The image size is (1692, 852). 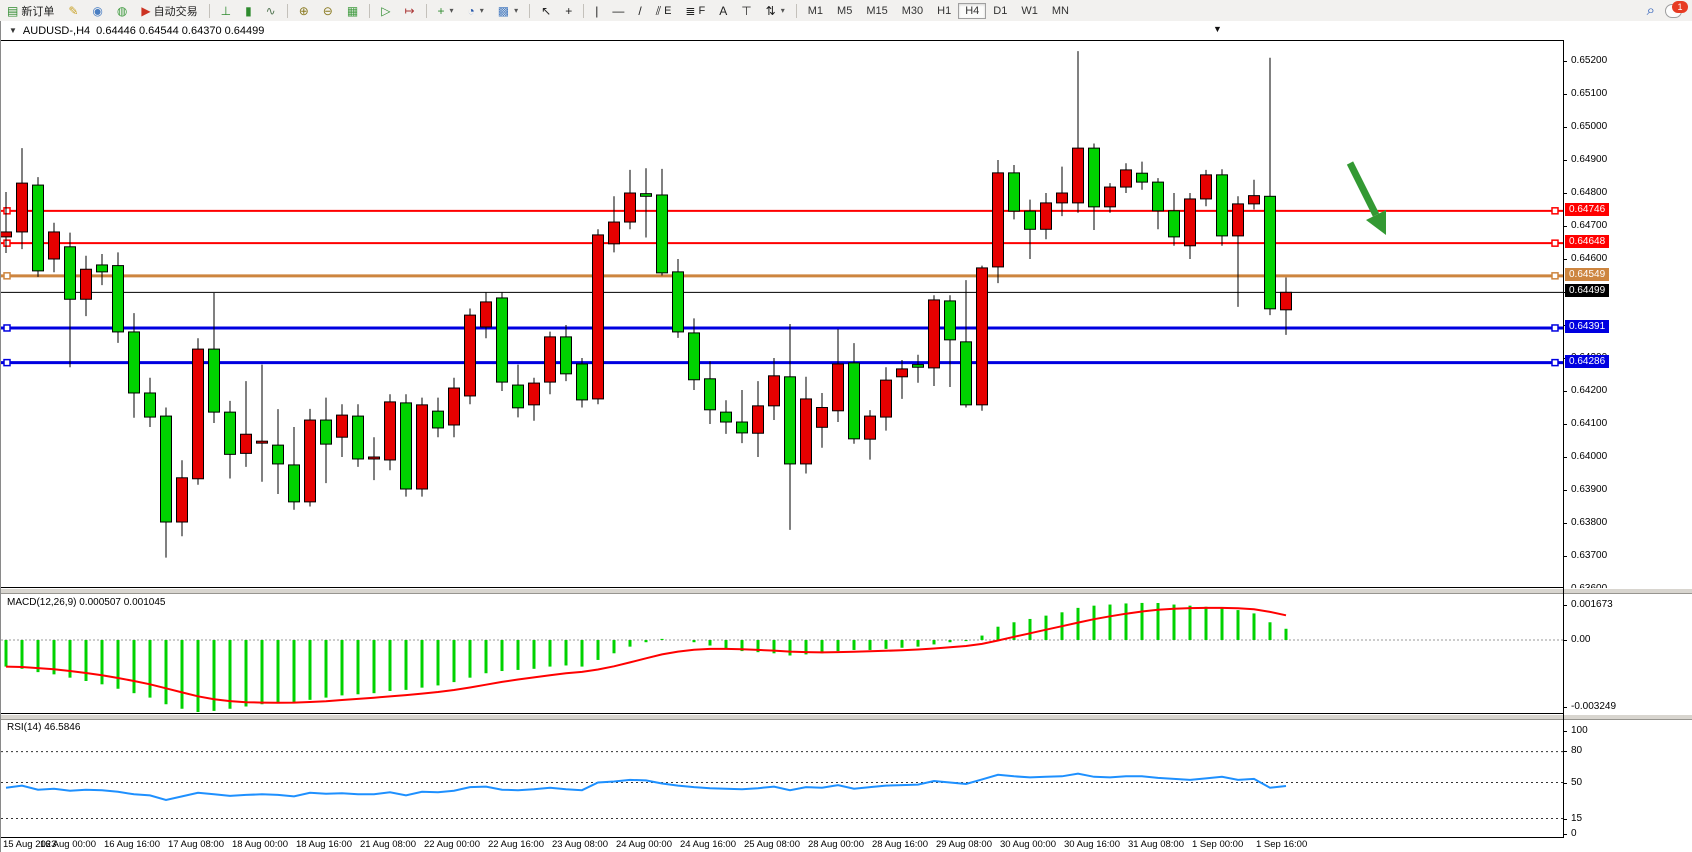 What do you see at coordinates (546, 11) in the screenshot?
I see `cursor-button: ↖` at bounding box center [546, 11].